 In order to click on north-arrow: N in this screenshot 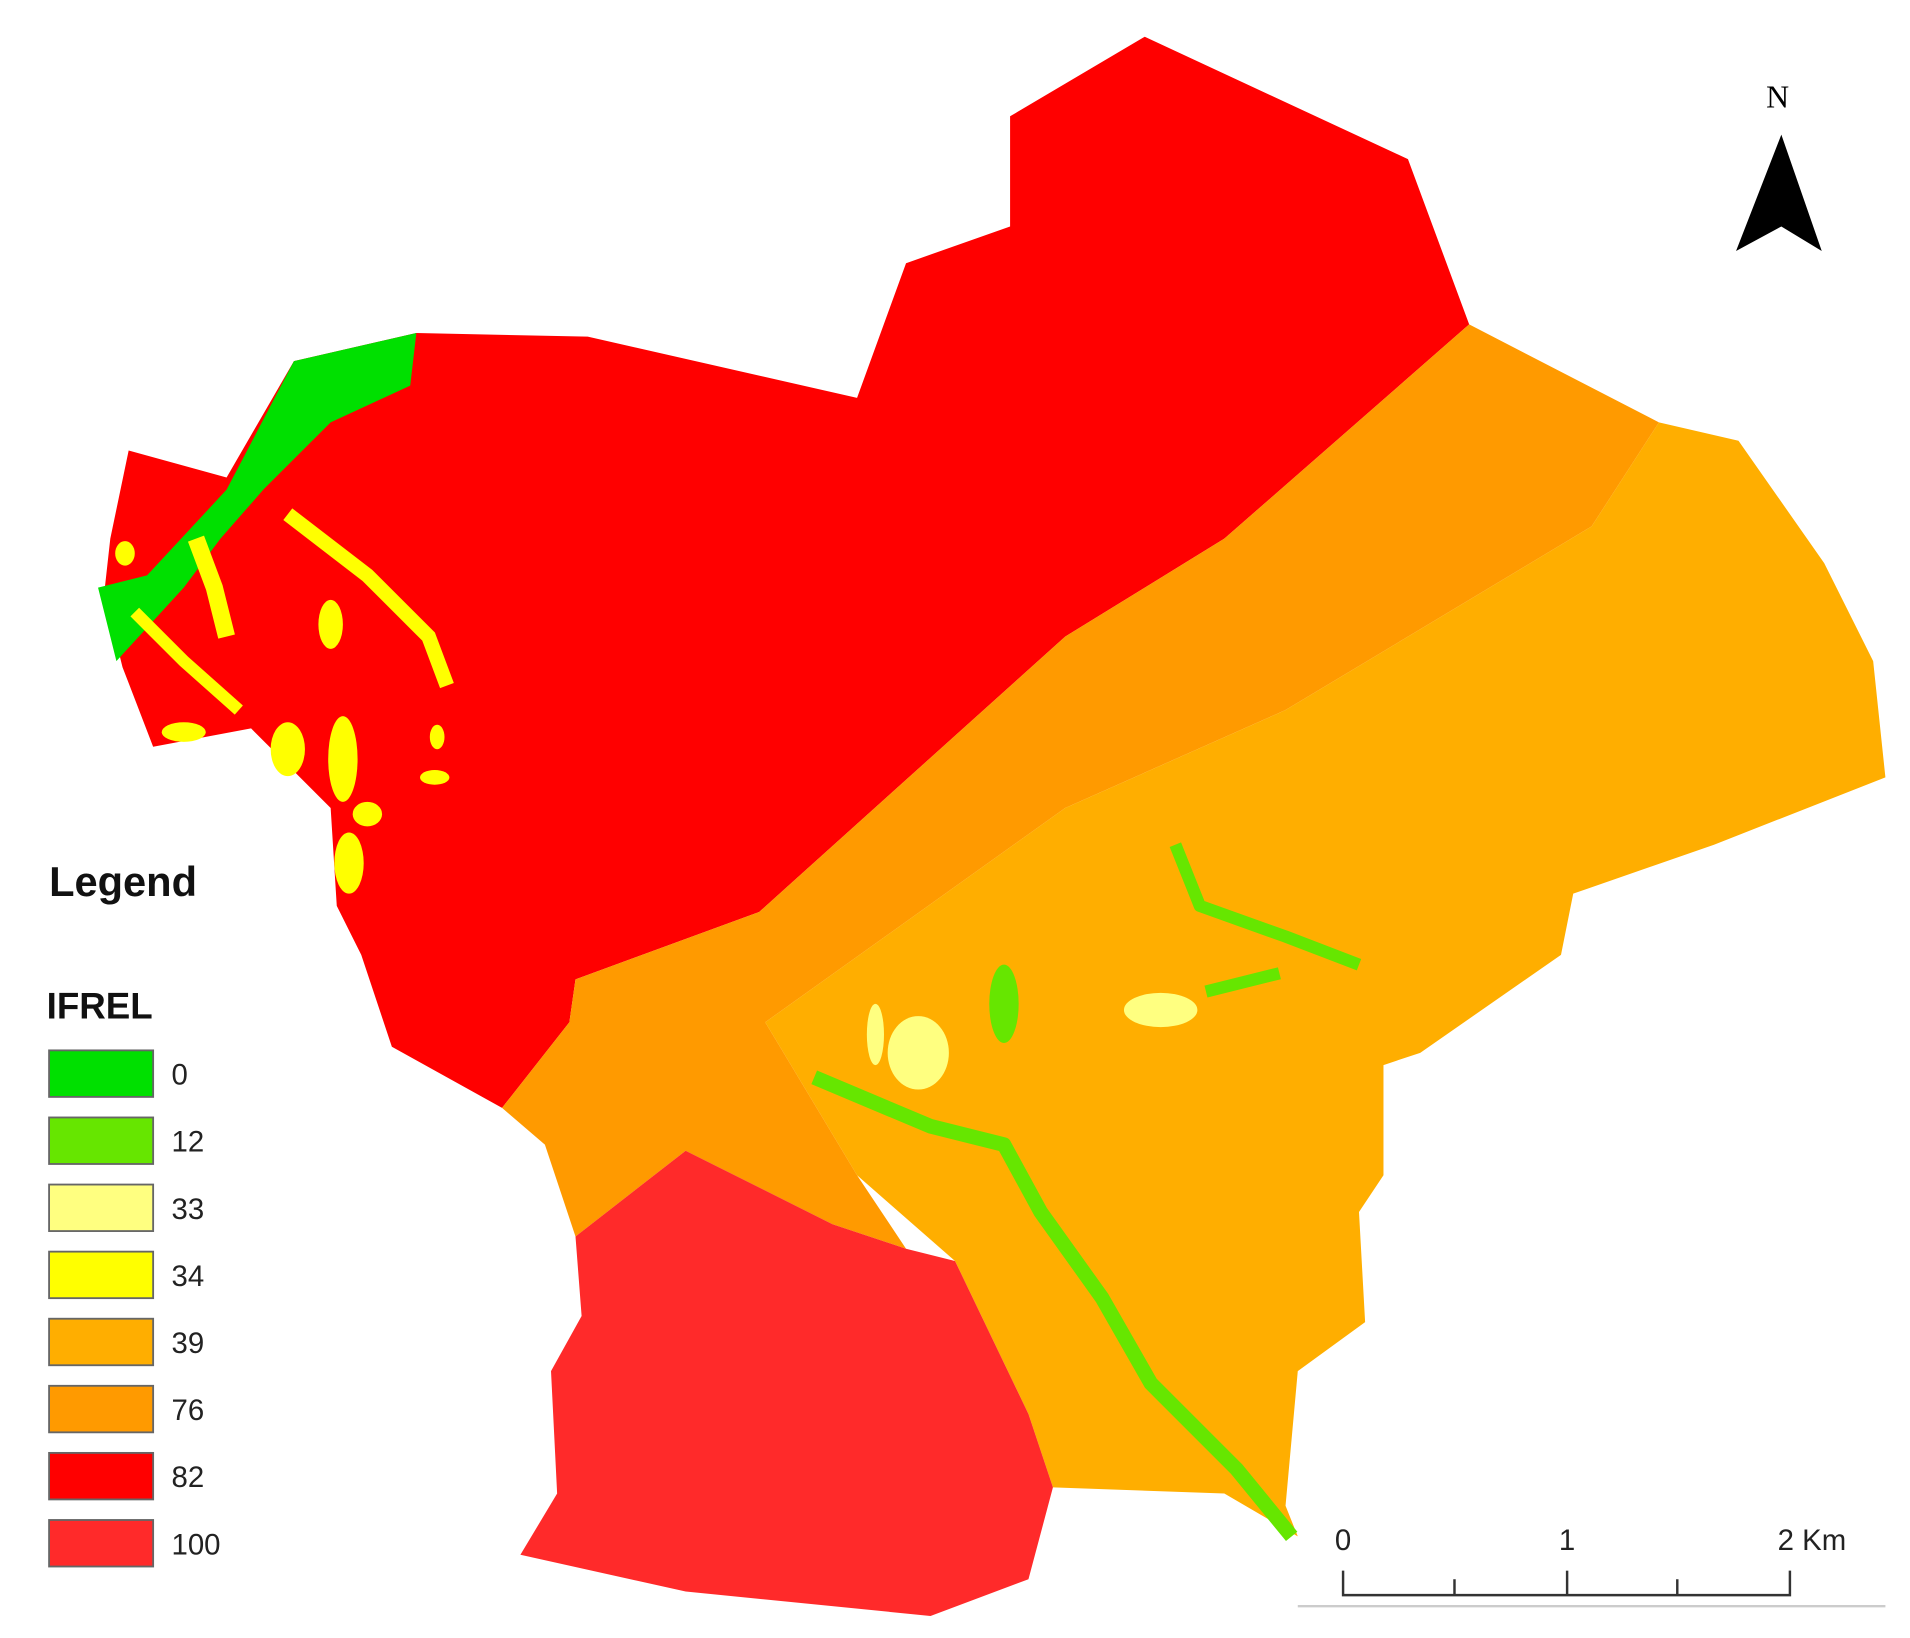, I will do `click(1779, 165)`.